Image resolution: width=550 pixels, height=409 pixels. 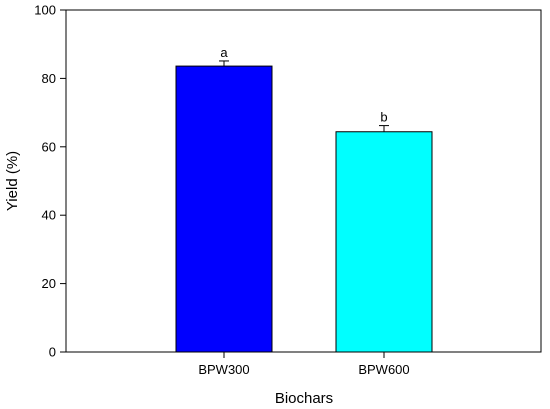 What do you see at coordinates (49, 146) in the screenshot?
I see `y-tick-label: 60` at bounding box center [49, 146].